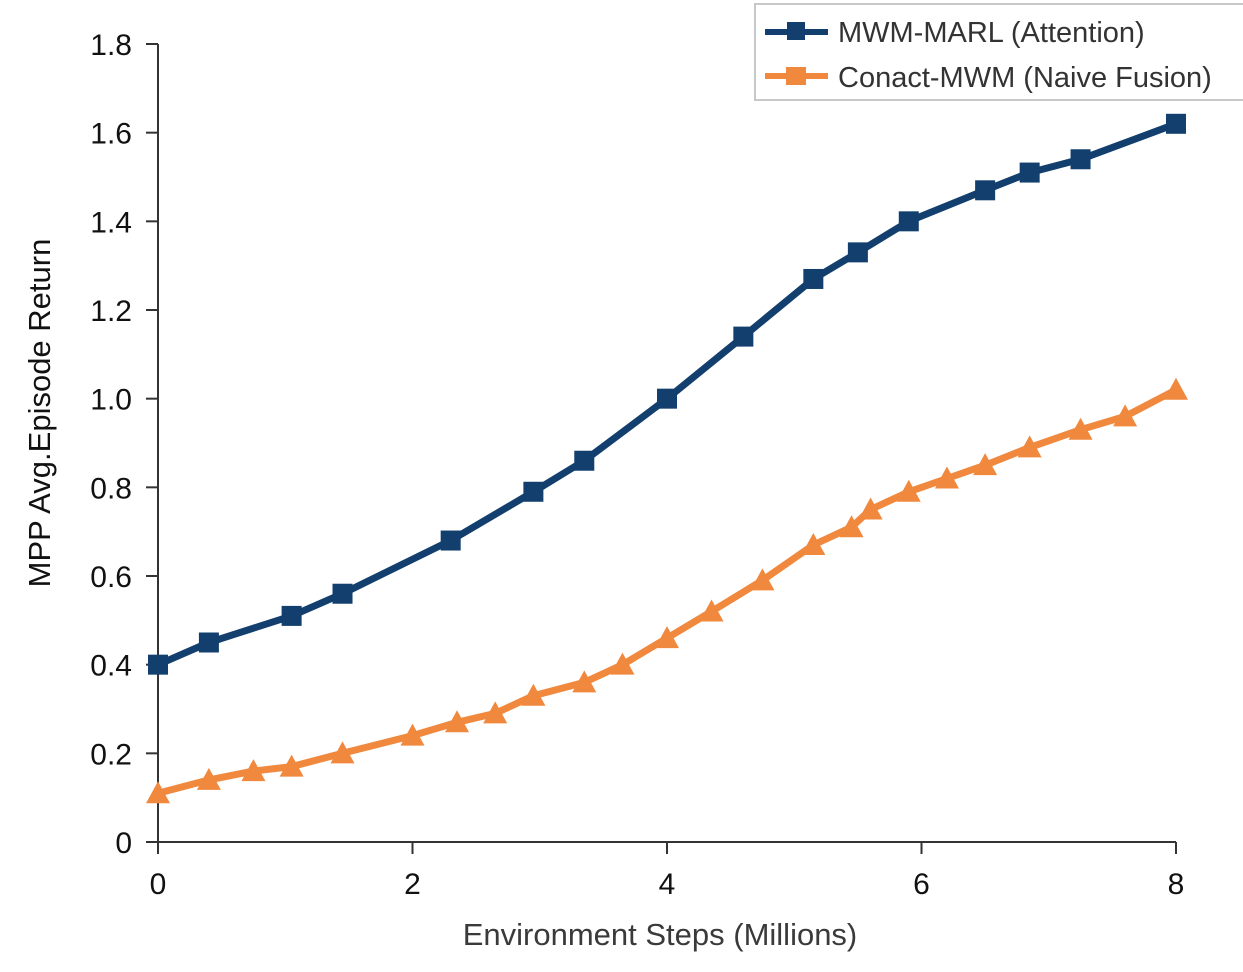 The width and height of the screenshot is (1243, 972). Describe the element at coordinates (111, 45) in the screenshot. I see `y-tick-label: 1.8` at that location.